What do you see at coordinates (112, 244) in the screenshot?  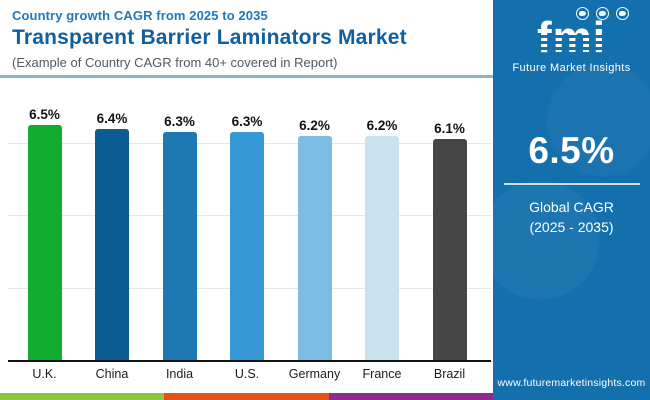 I see `bar-China` at bounding box center [112, 244].